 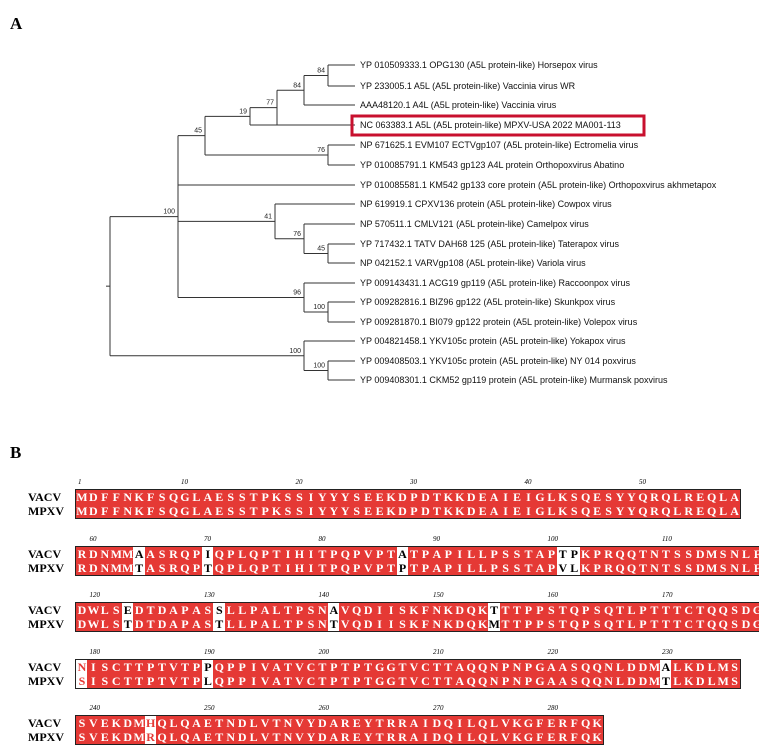 I want to click on bootstrap-value: 19, so click(x=243, y=111).